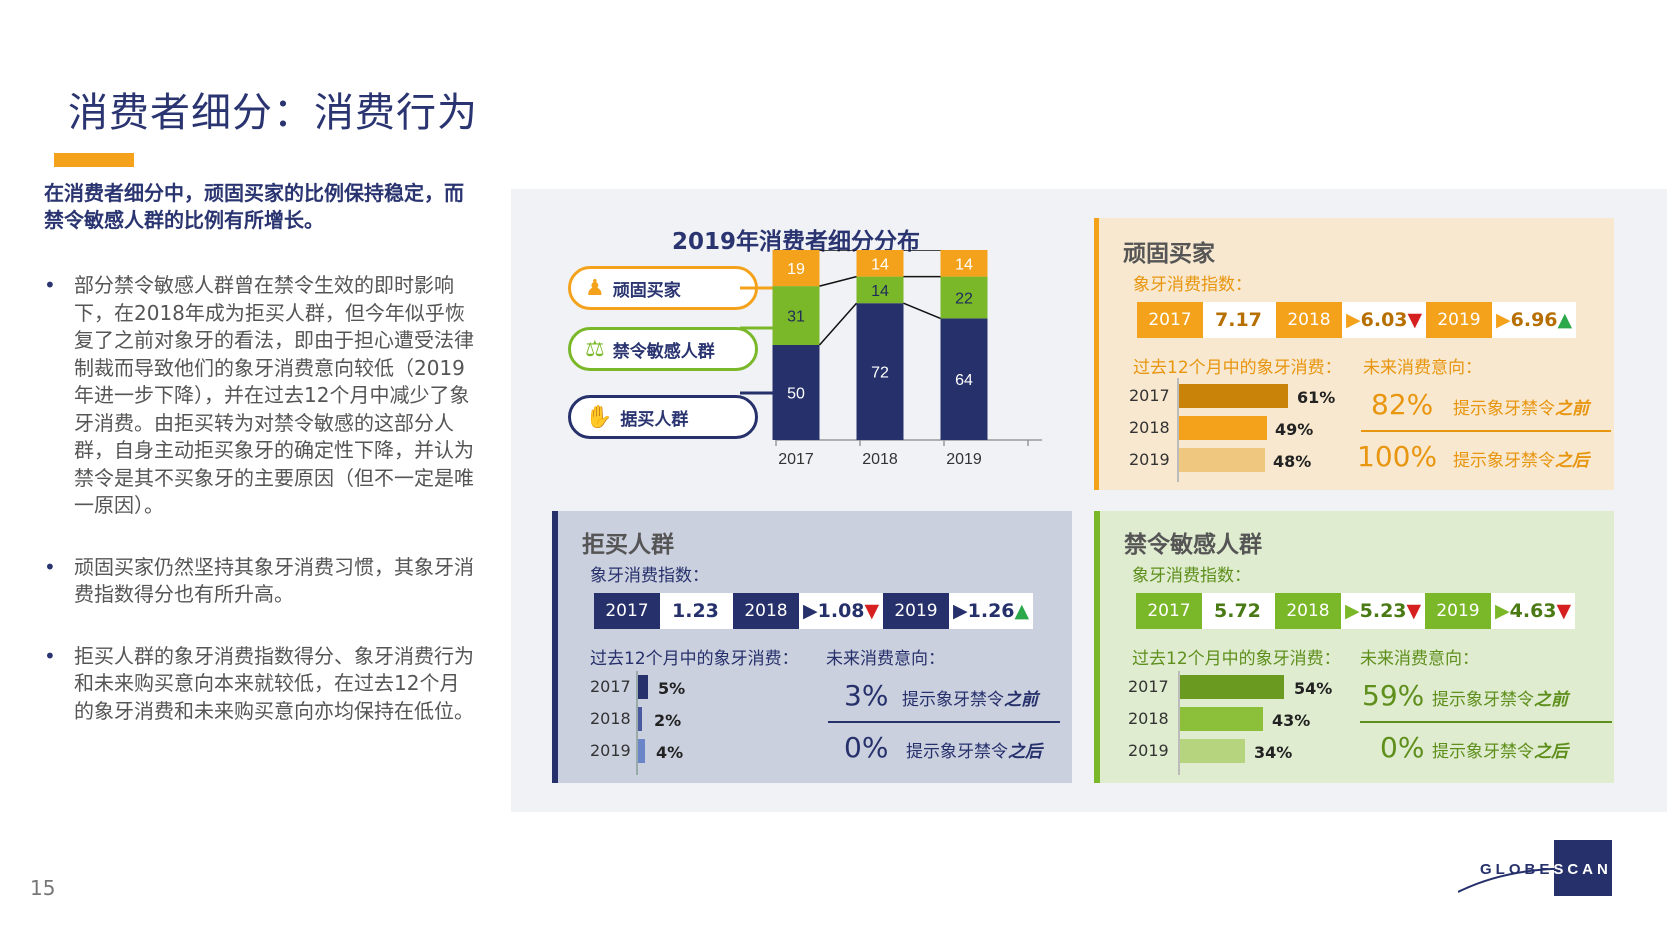 The height and width of the screenshot is (938, 1667). Describe the element at coordinates (668, 720) in the screenshot. I see `past-pct: 2%` at that location.